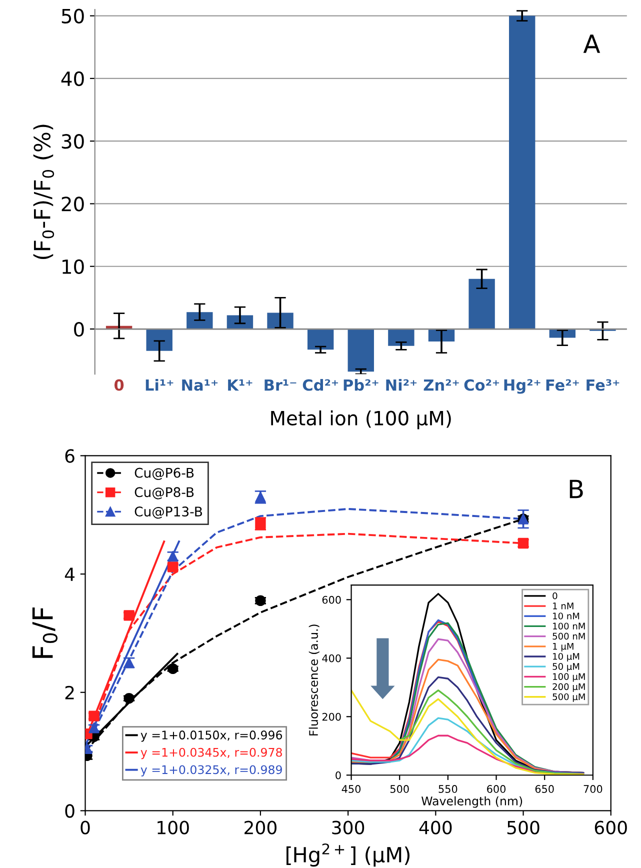 This screenshot has width=641, height=868. Describe the element at coordinates (568, 697) in the screenshot. I see `legend-label: 500 μM` at that location.